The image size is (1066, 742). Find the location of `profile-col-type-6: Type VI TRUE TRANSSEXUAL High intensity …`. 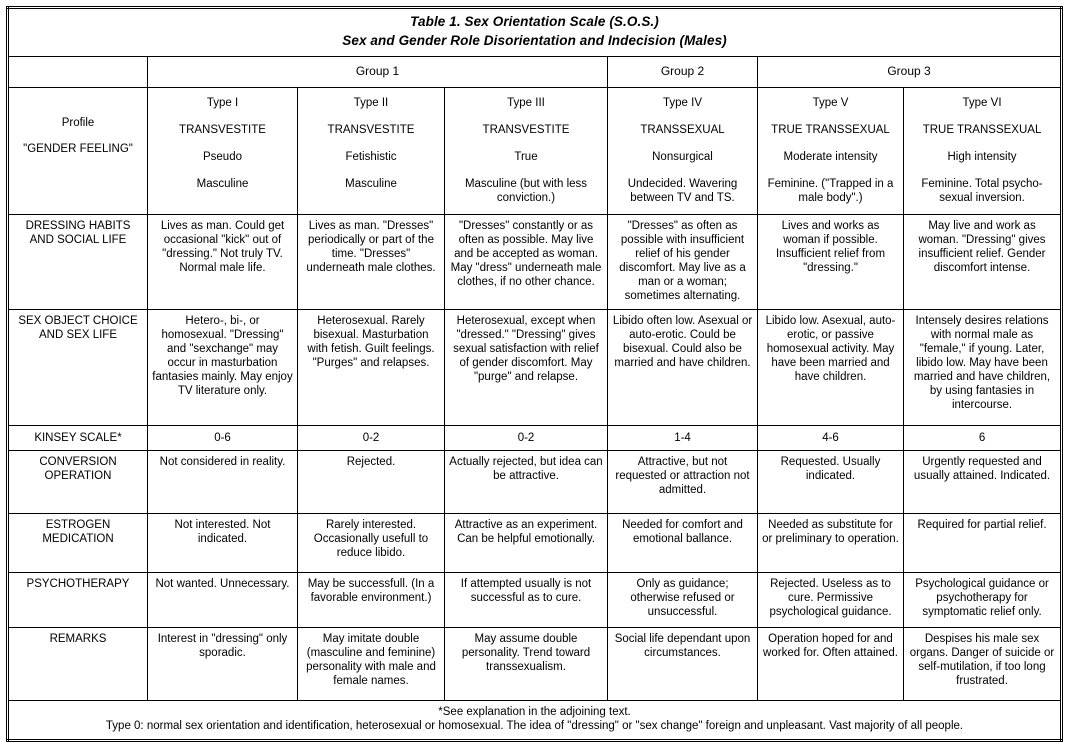

profile-col-type-6: Type VI TRUE TRANSSEXUAL High intensity … is located at coordinates (982, 150).